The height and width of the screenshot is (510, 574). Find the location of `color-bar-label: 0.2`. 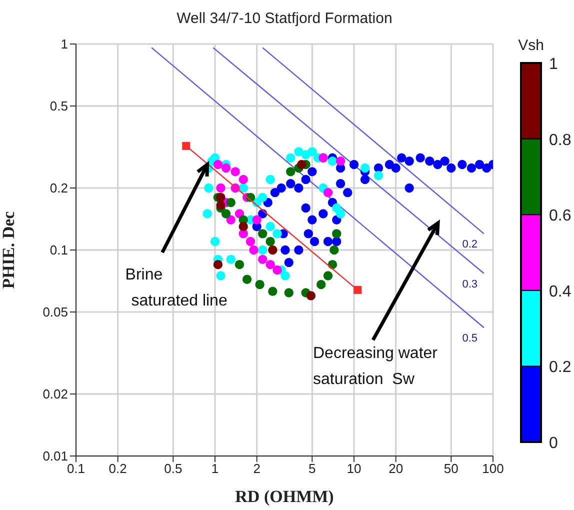

color-bar-label: 0.2 is located at coordinates (560, 367).